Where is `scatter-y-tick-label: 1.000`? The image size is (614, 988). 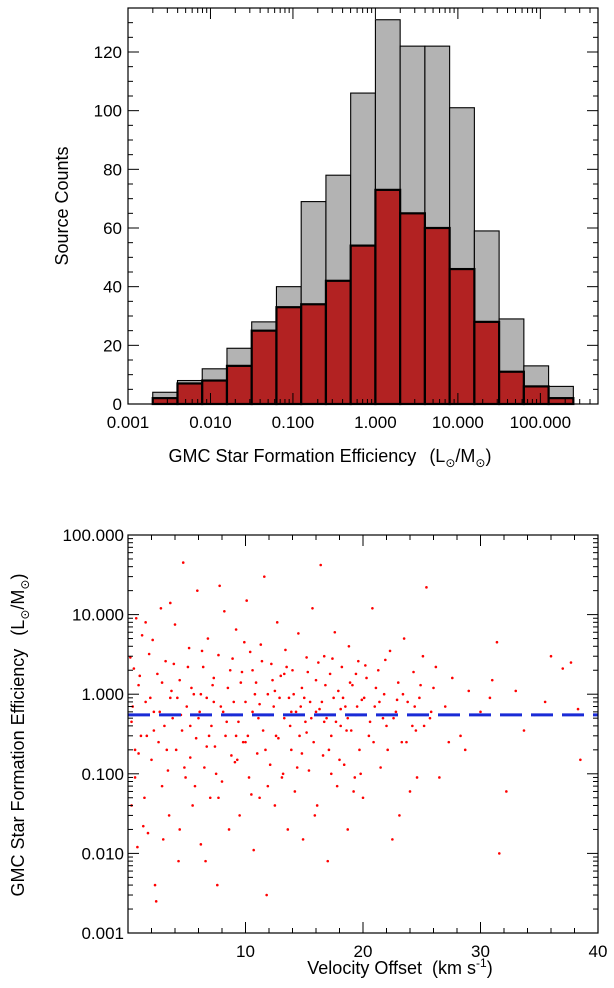
scatter-y-tick-label: 1.000 is located at coordinates (102, 694).